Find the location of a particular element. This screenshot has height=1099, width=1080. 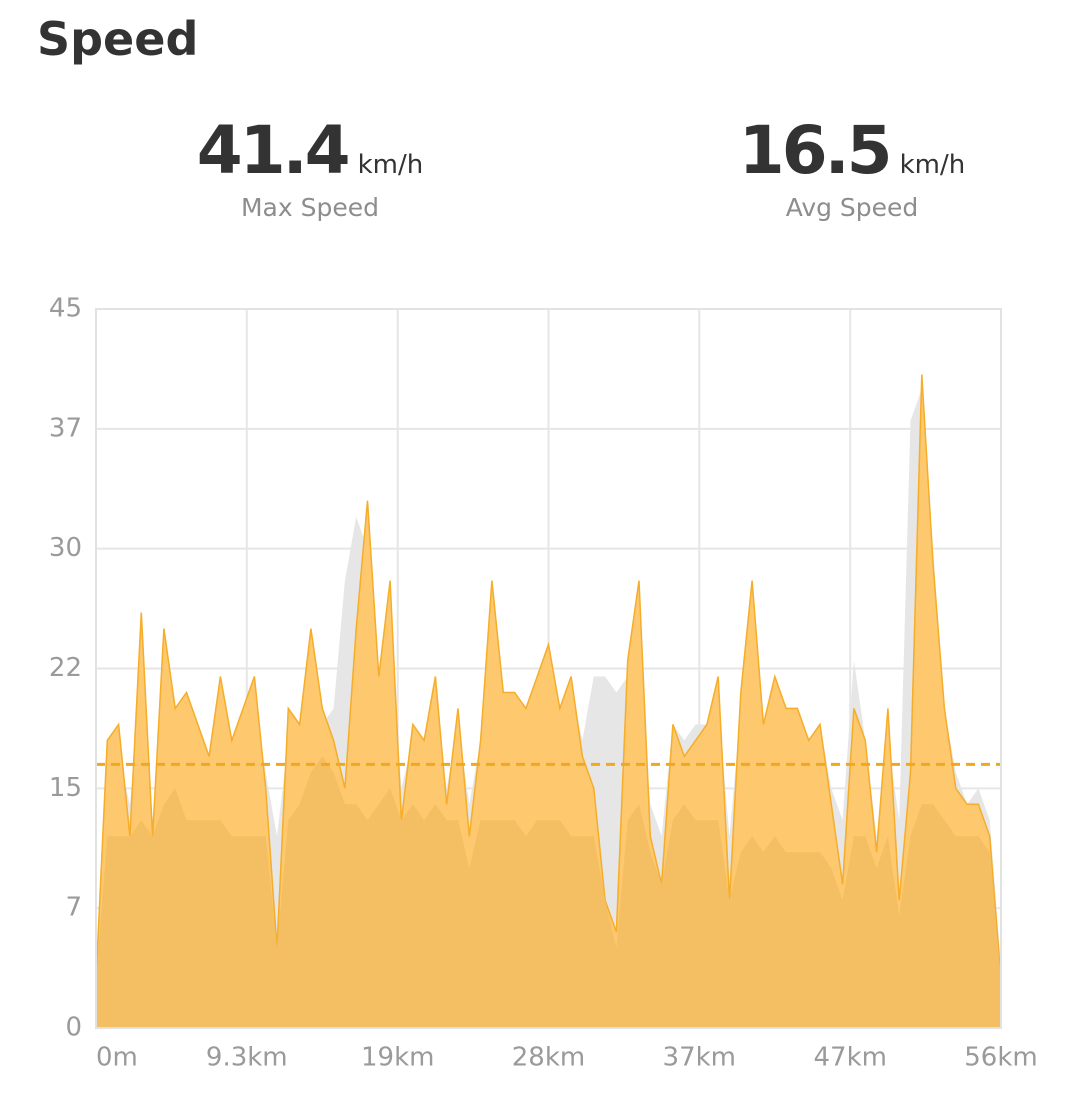

x-tick-label: 47km is located at coordinates (849, 1058).